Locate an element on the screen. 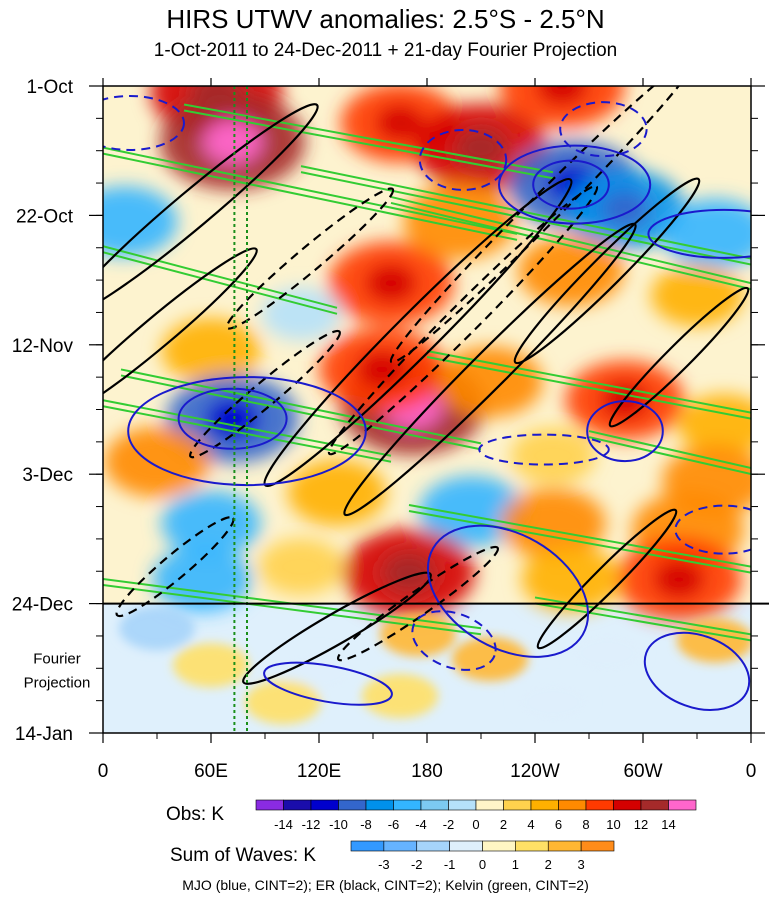  waves-colorbar-label: Sum of Waves: K is located at coordinates (243, 855).